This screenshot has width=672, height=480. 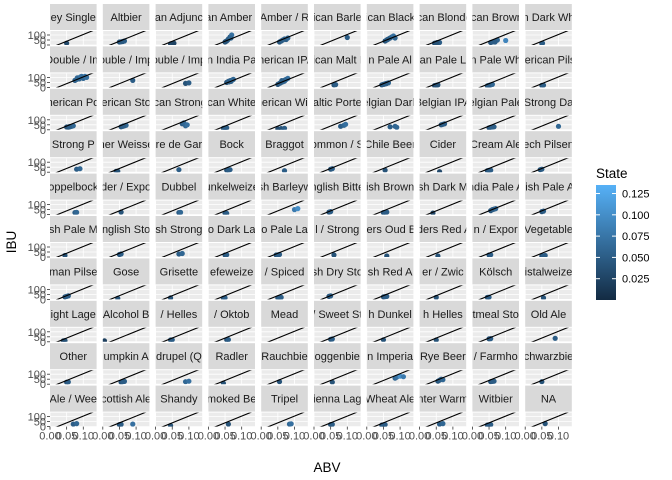 What do you see at coordinates (636, 195) in the screenshot?
I see `legend-label: 0.125` at bounding box center [636, 195].